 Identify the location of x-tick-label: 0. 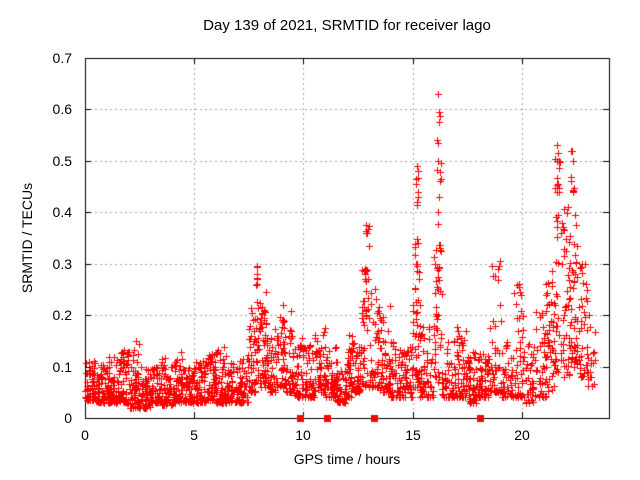
(85, 435).